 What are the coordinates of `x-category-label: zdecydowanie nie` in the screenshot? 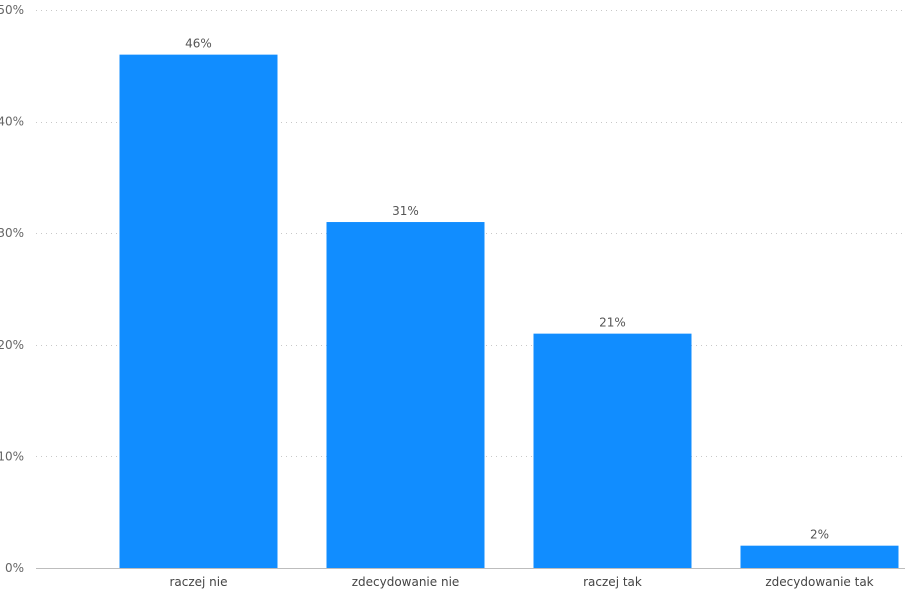 It's located at (406, 582).